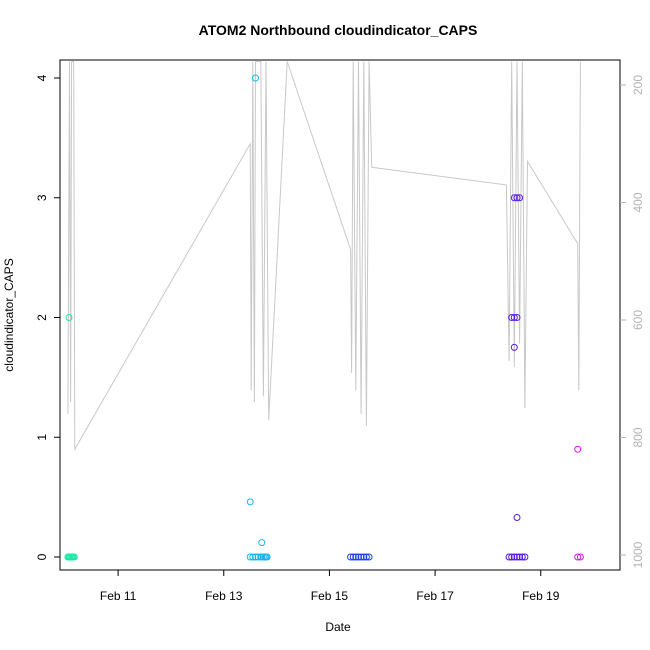  Describe the element at coordinates (638, 85) in the screenshot. I see `y2-tick-label: 200` at that location.